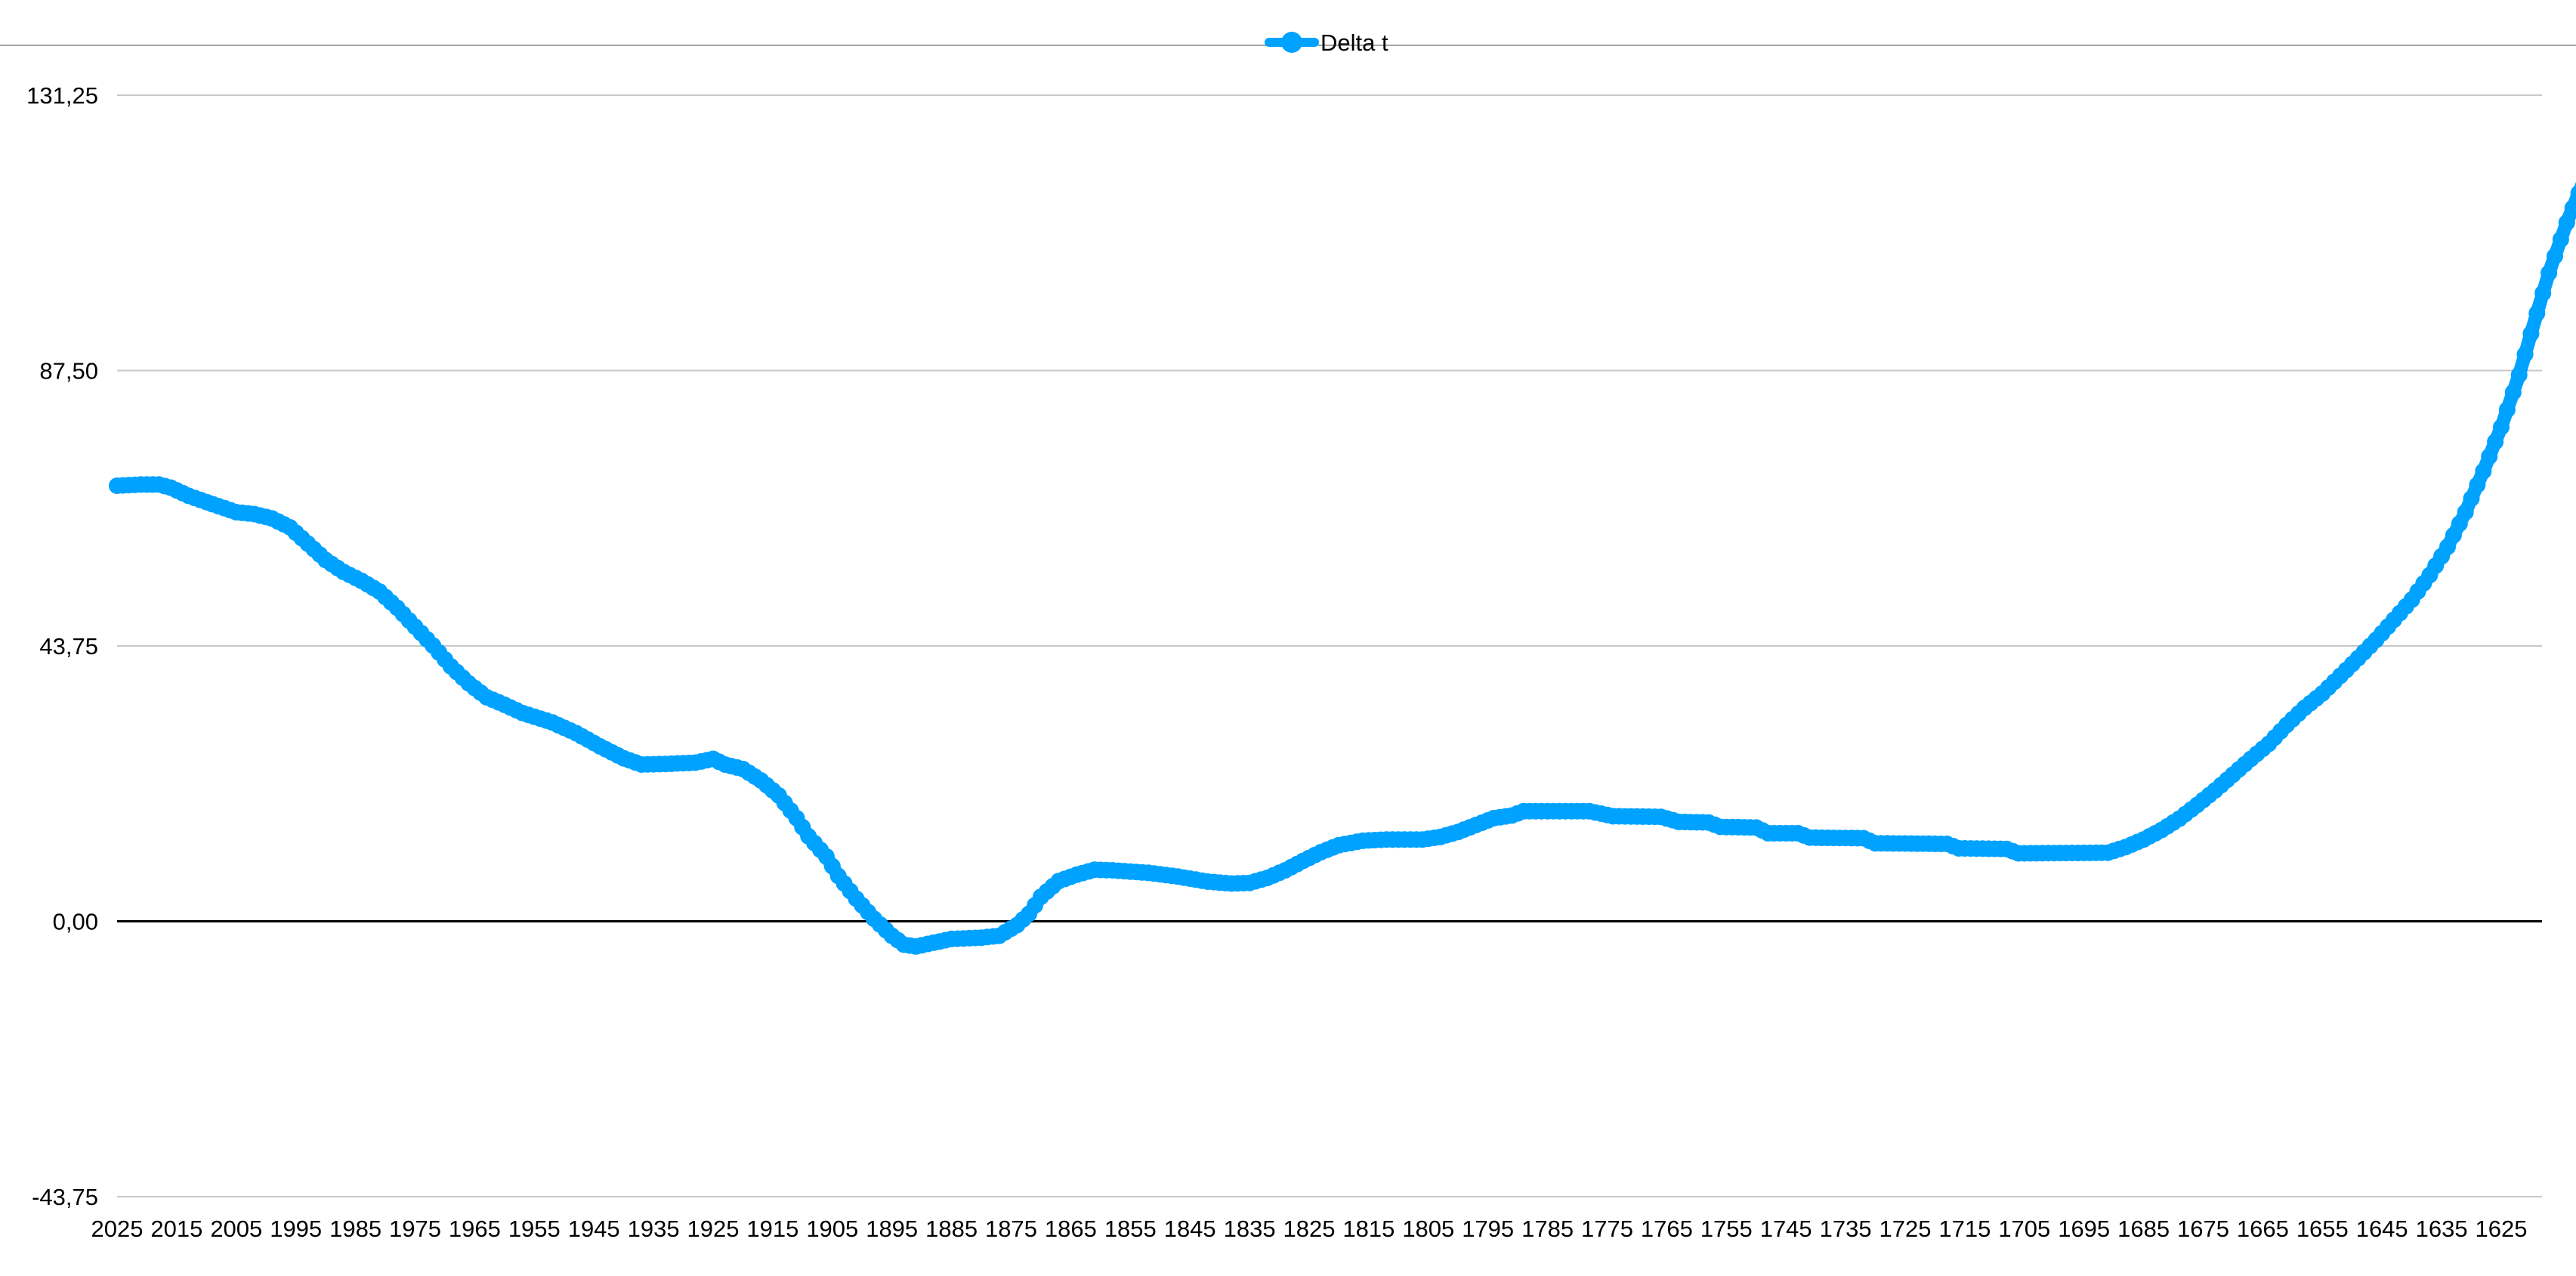  Describe the element at coordinates (75, 922) in the screenshot. I see `y-tick-label: 0,00` at that location.